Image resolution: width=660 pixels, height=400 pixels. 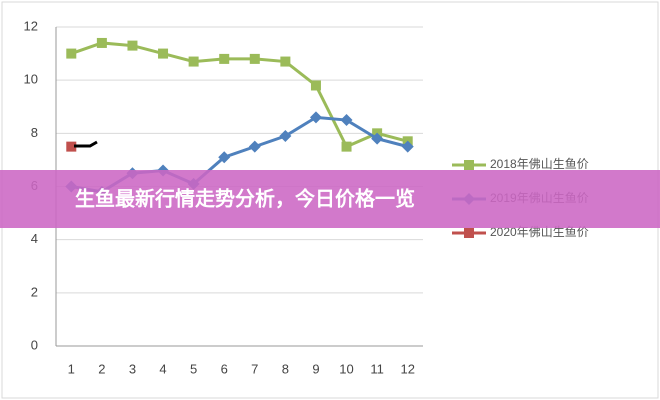 I want to click on y-tick-label: 0, so click(x=34, y=344).